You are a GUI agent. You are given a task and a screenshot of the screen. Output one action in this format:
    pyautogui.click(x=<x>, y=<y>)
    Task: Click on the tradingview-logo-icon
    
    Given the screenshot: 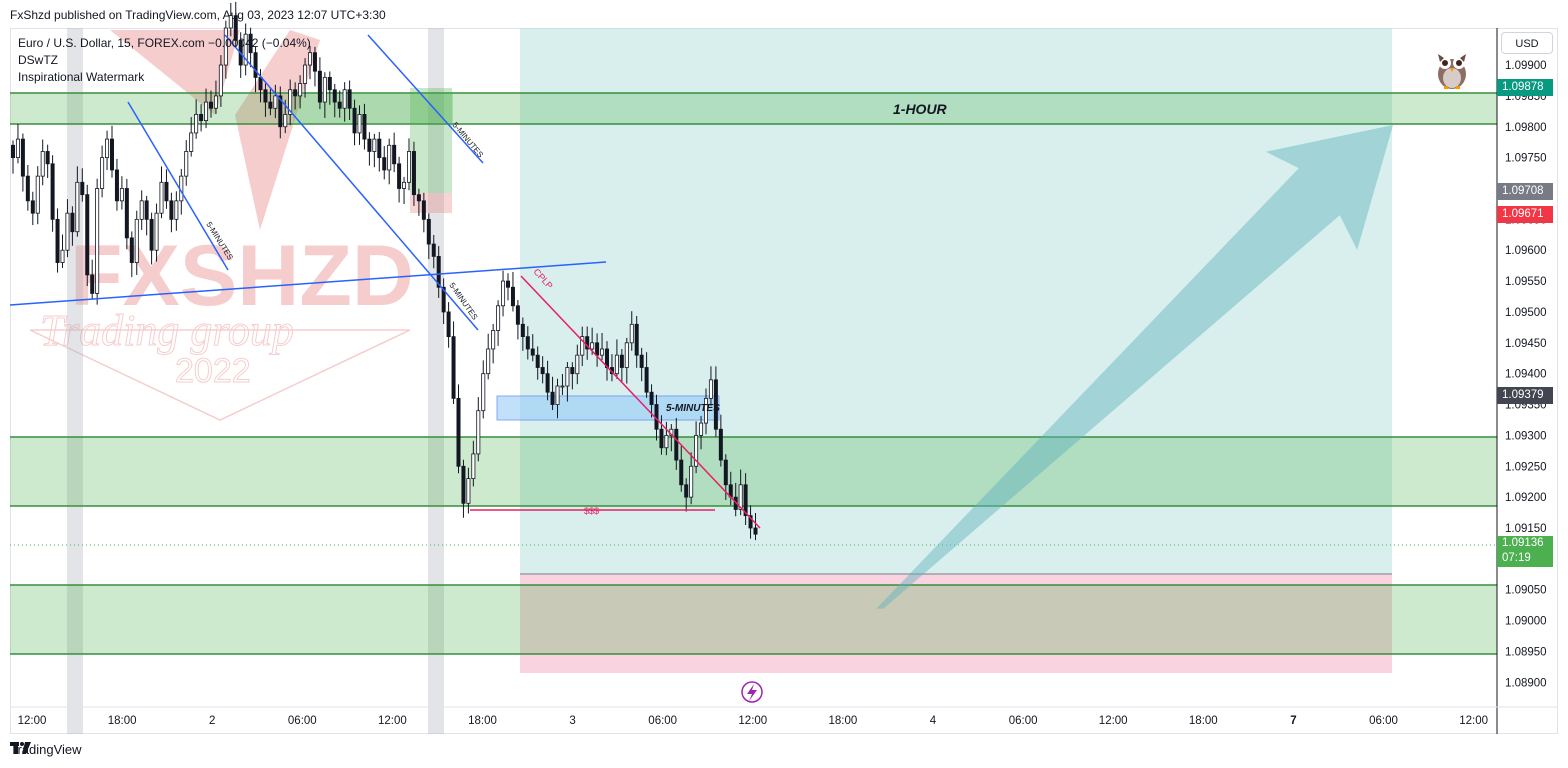 What is the action you would take?
    pyautogui.click(x=20, y=748)
    